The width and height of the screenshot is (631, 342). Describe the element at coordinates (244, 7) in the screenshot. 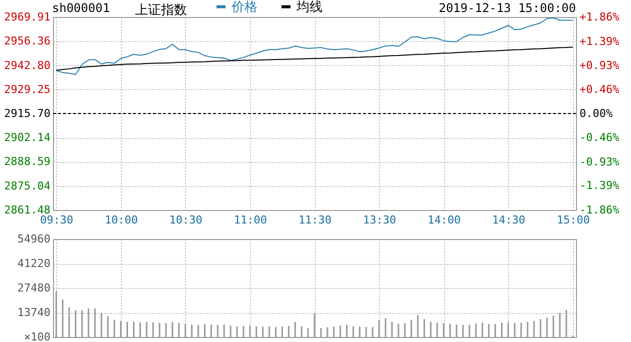

I see `legend-label: 价格` at that location.